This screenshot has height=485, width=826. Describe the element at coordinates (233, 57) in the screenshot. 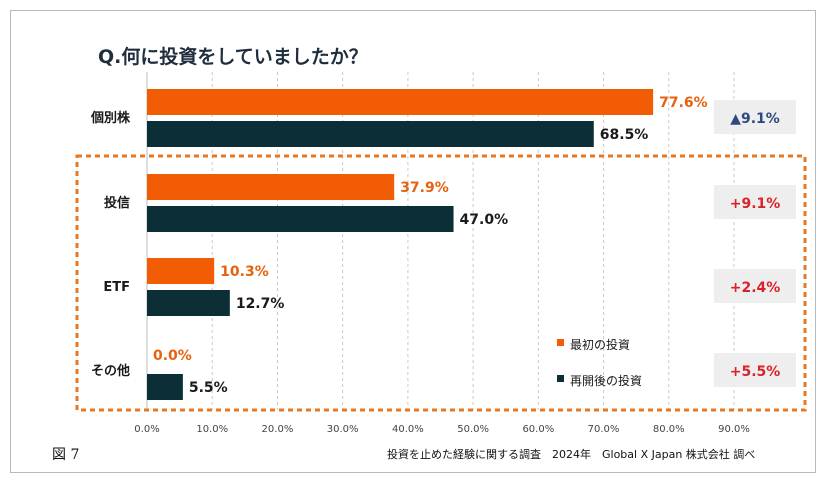

I see `chart-title: Q.何に投資をしていましたか？` at that location.